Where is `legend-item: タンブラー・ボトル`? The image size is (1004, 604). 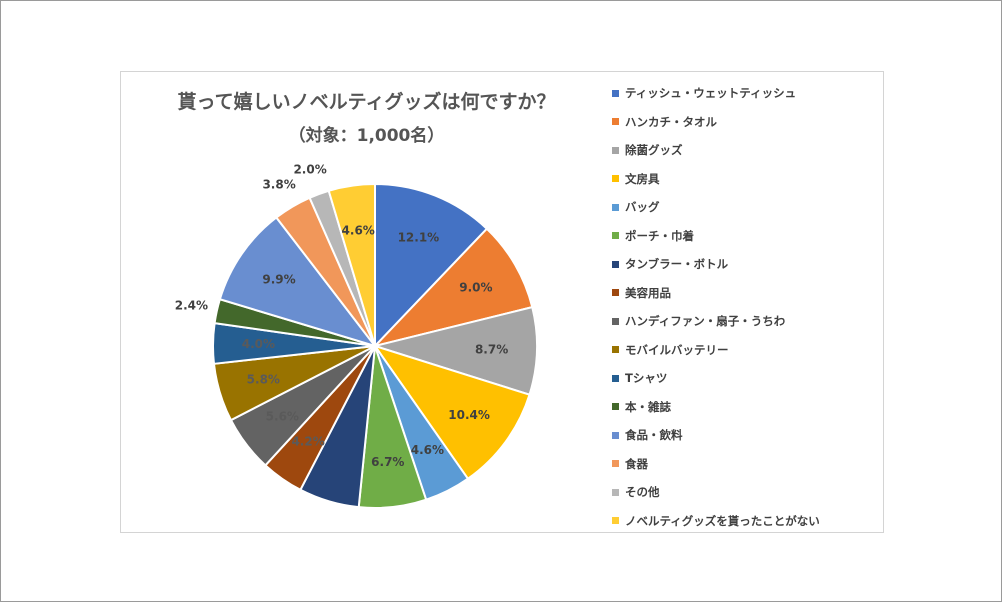 legend-item: タンブラー・ボトル is located at coordinates (746, 264).